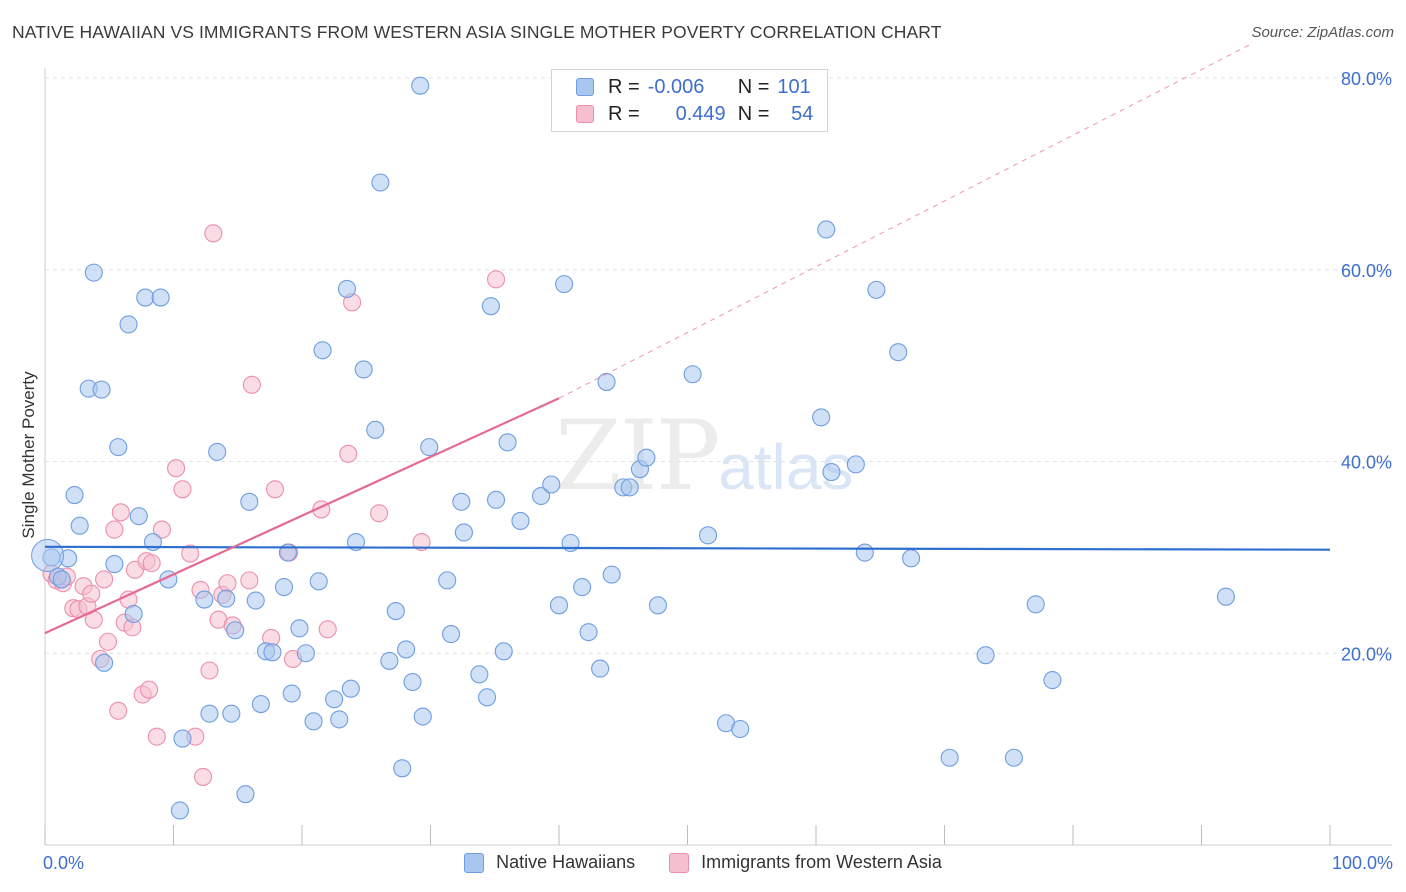 The height and width of the screenshot is (892, 1406). I want to click on legend-row-native-hawaiians: R = -0.006 N = 101, so click(693, 87).